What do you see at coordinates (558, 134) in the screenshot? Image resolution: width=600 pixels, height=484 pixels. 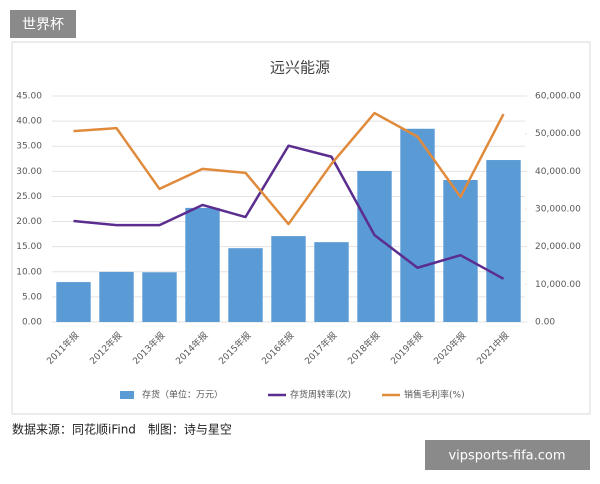 I see `y2-tick-label: 50,000.00` at bounding box center [558, 134].